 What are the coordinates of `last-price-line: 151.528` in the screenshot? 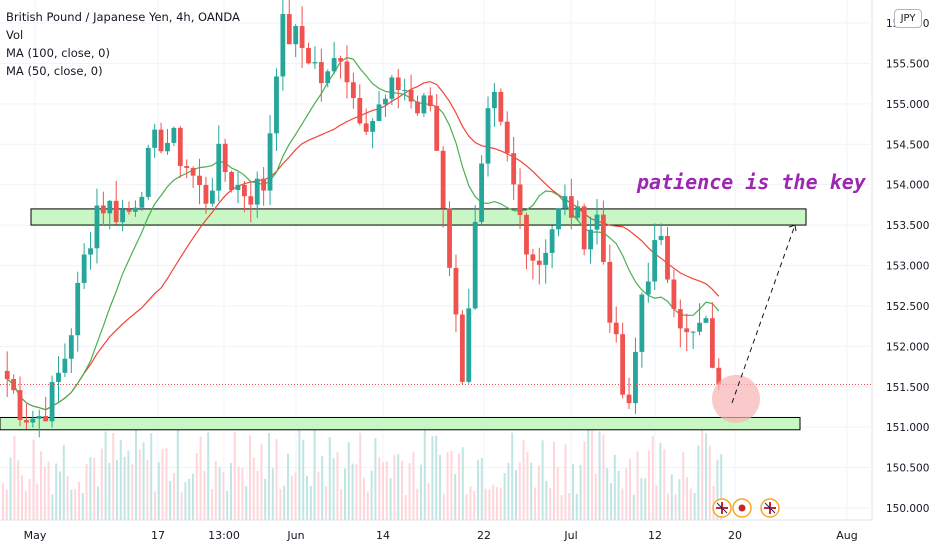 It's located at (465, 384).